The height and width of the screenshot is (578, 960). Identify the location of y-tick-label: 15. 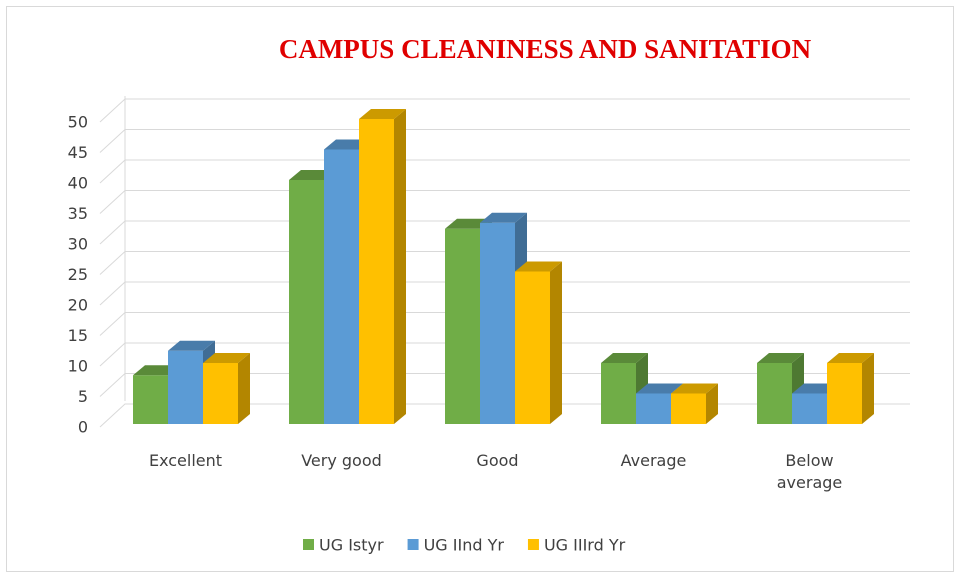
(78, 335).